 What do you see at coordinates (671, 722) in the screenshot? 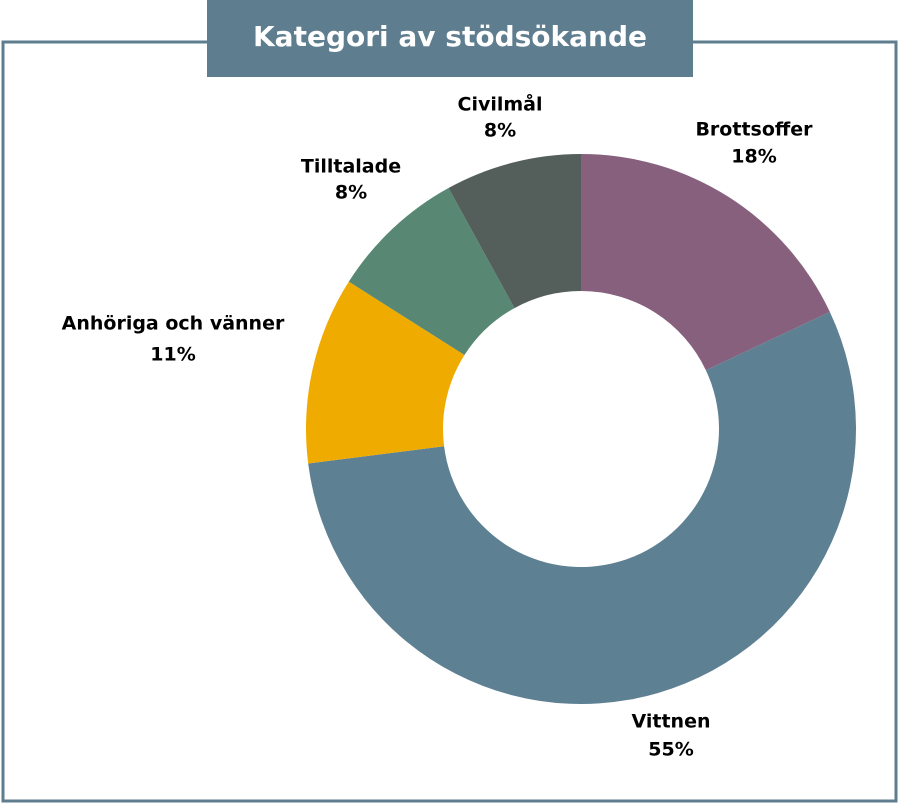
I see `slice-label: Vittnen` at bounding box center [671, 722].